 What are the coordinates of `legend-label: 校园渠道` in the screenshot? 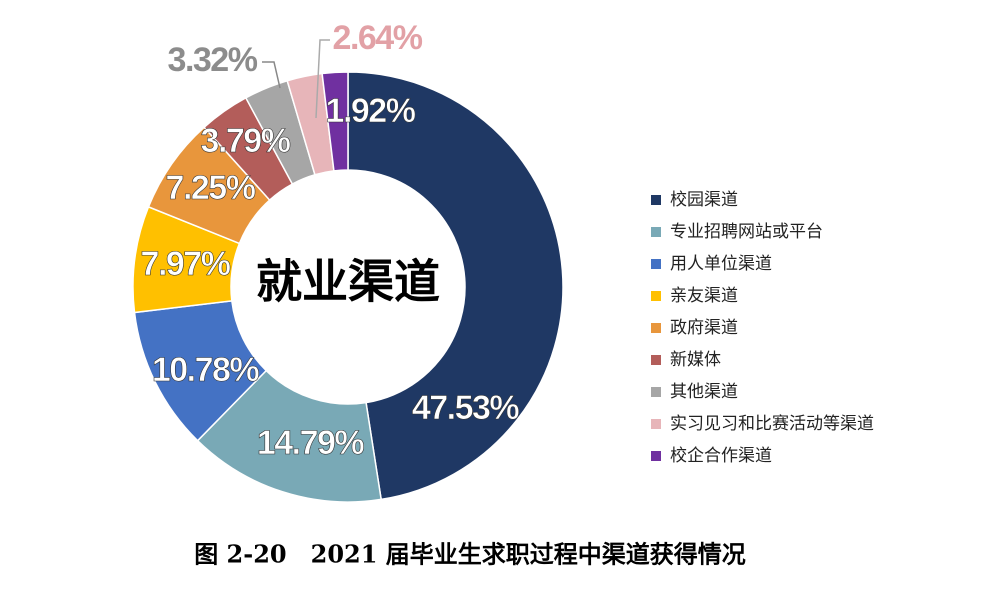 It's located at (704, 200).